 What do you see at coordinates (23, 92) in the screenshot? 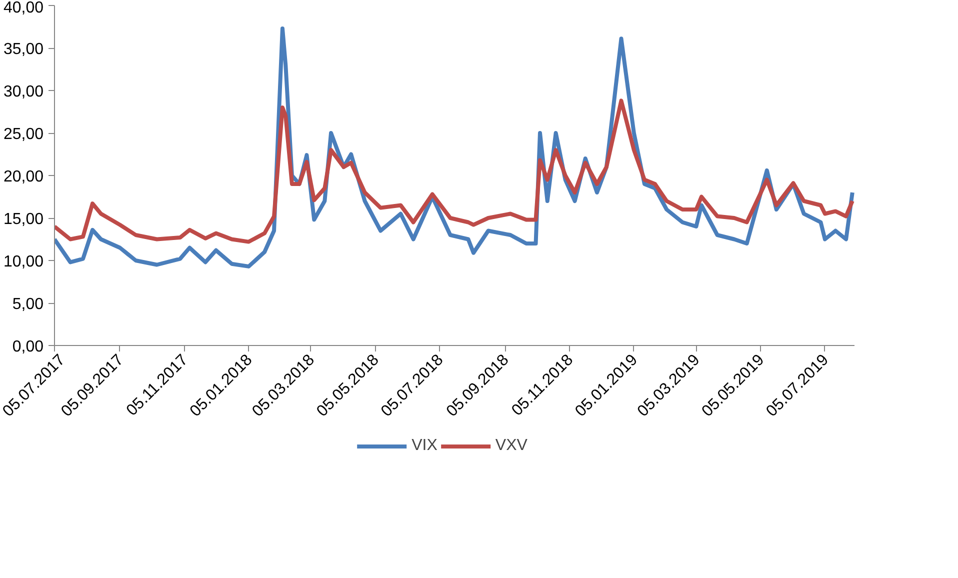
I see `y-tick-label: 30,00` at bounding box center [23, 92].